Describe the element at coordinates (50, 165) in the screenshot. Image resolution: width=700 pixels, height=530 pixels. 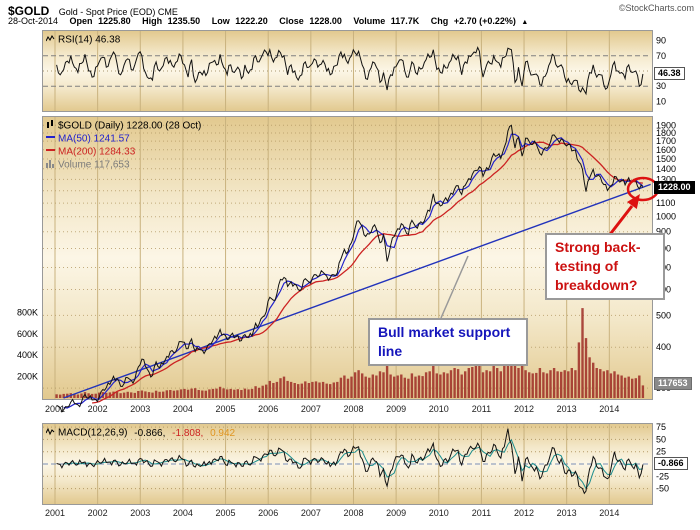
I see `volume-bars-icon` at that location.